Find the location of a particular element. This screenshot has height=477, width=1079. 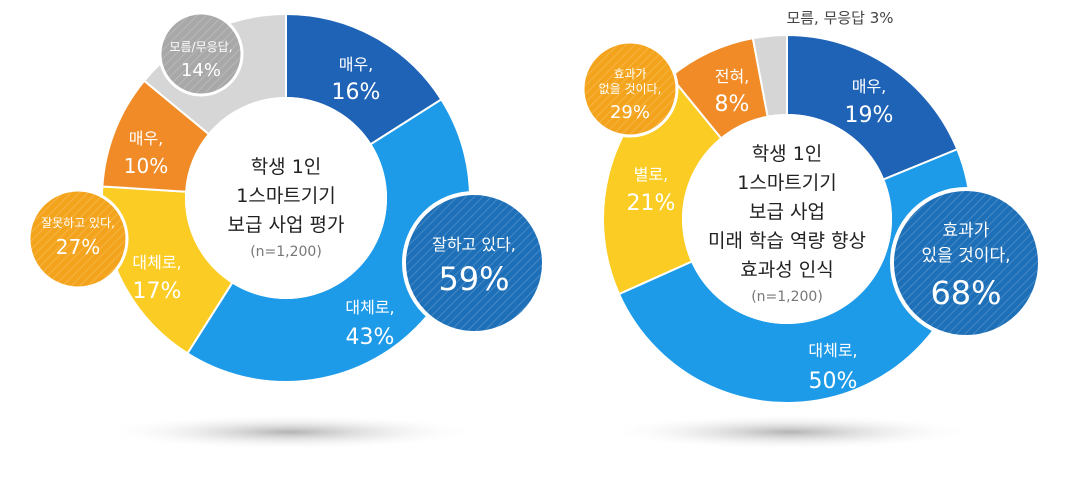

chart-left-title-line-2: 1스마트기기 is located at coordinates (286, 196).